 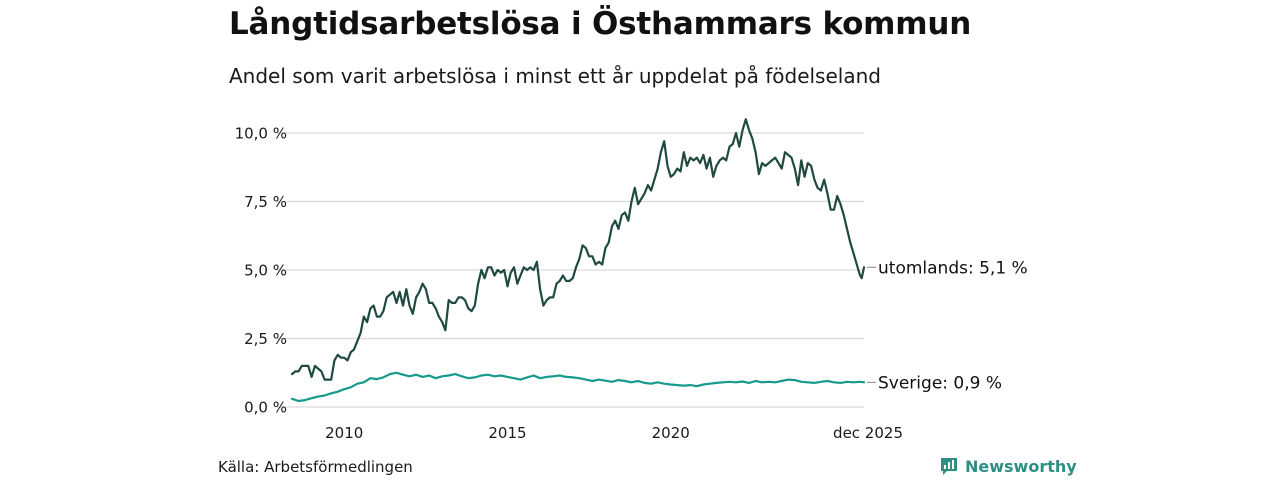 I want to click on y-axis-labels: 0,0 % 2,5 % 5,0 % 7,5 % 10,0 %, so click(x=261, y=271).